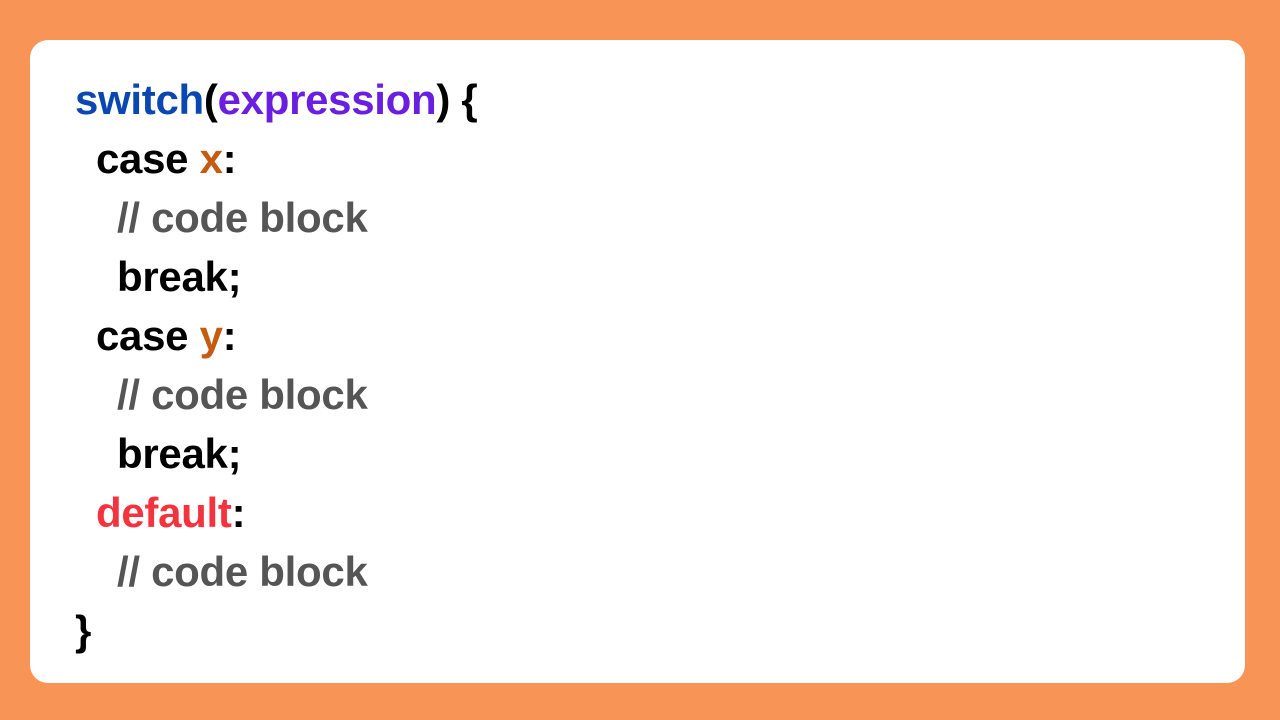 This screenshot has height=720, width=1280. I want to click on case-x-line: case x:, so click(276, 158).